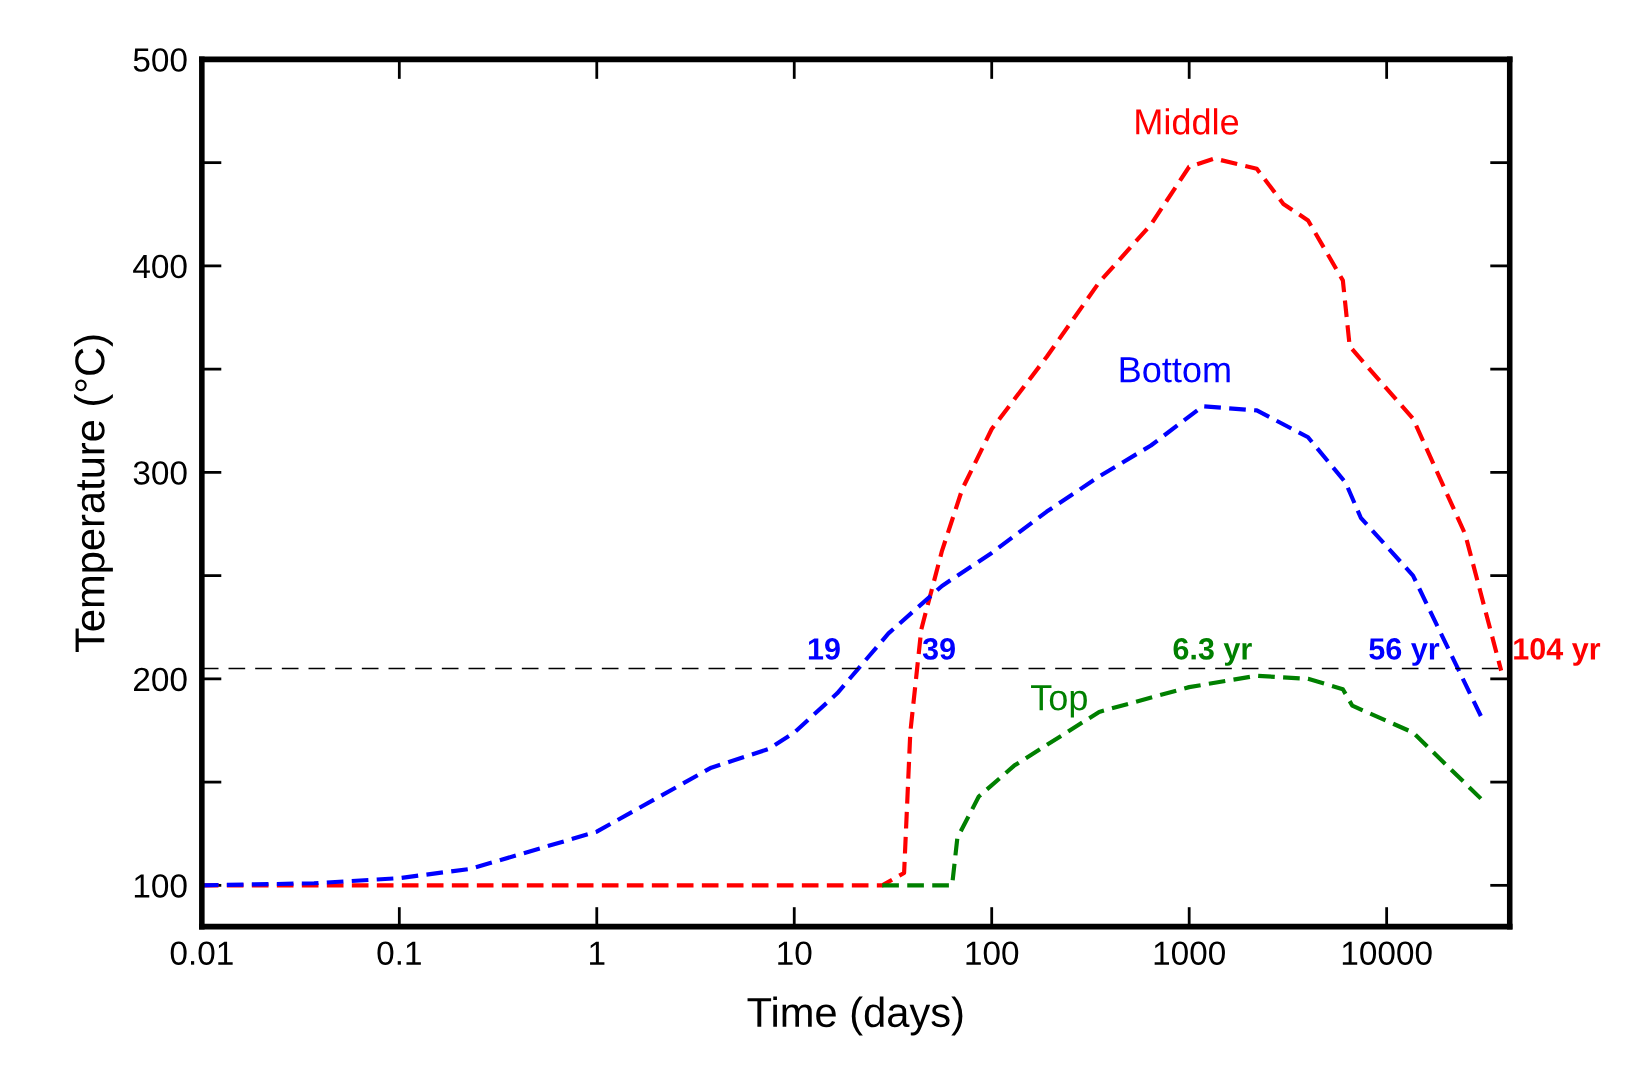 This screenshot has height=1080, width=1641. What do you see at coordinates (93, 494) in the screenshot?
I see `y-axis-title: Temperature (°C)` at bounding box center [93, 494].